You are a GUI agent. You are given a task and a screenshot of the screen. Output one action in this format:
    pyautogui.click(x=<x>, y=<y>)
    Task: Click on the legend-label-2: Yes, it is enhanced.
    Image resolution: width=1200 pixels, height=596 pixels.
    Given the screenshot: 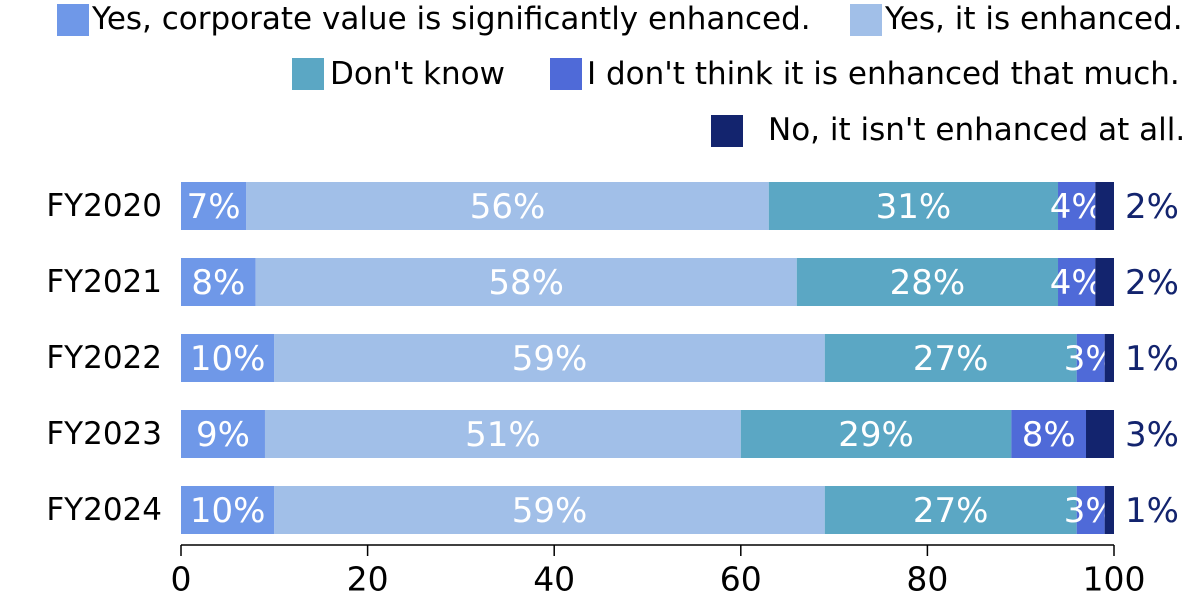 What is the action you would take?
    pyautogui.click(x=1033, y=19)
    